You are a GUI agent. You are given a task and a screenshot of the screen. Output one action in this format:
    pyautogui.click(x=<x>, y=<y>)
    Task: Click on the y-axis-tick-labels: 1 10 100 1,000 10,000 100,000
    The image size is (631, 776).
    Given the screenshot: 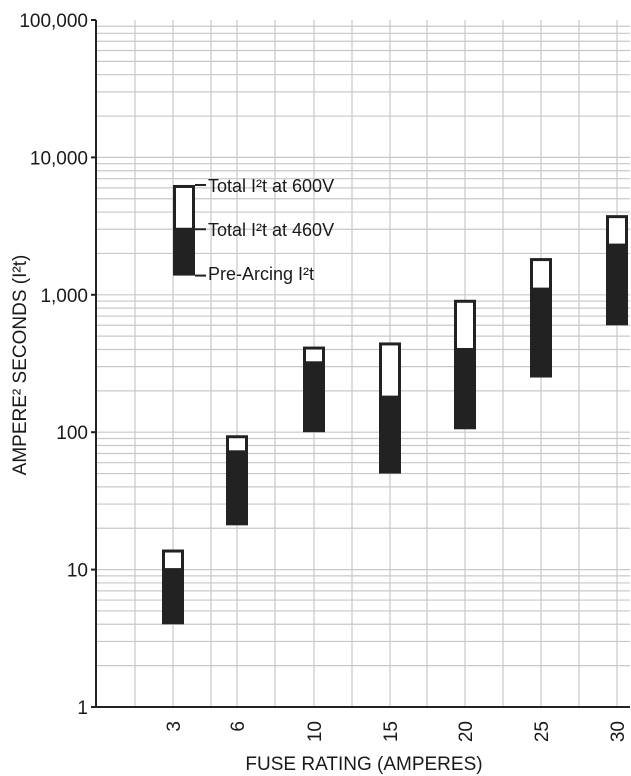 What is the action you would take?
    pyautogui.click(x=53, y=365)
    